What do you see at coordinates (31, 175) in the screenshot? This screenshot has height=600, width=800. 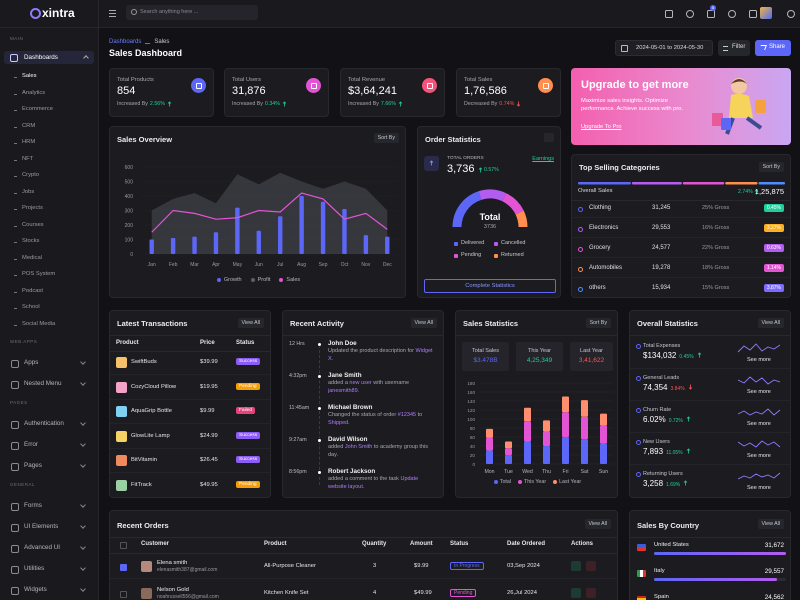 I see `submenu-item: Crypto` at bounding box center [31, 175].